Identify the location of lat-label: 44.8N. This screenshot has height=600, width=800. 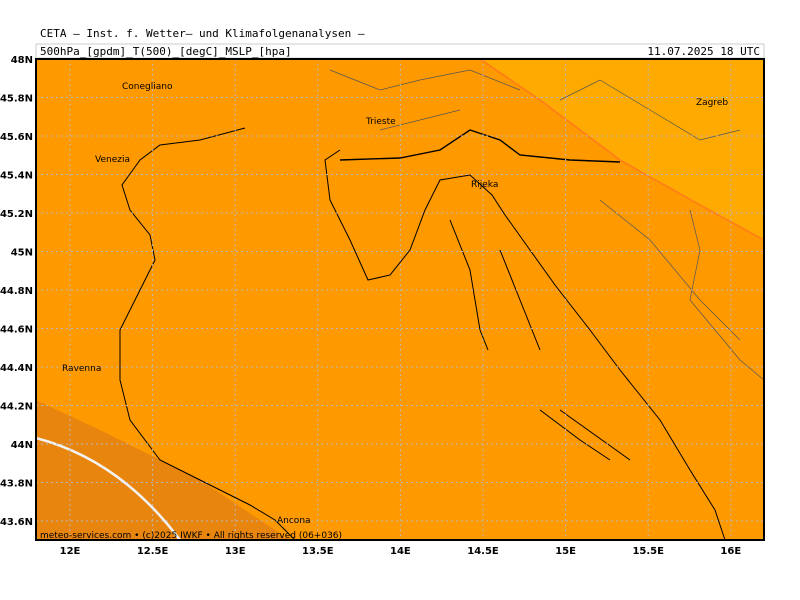
(16, 291).